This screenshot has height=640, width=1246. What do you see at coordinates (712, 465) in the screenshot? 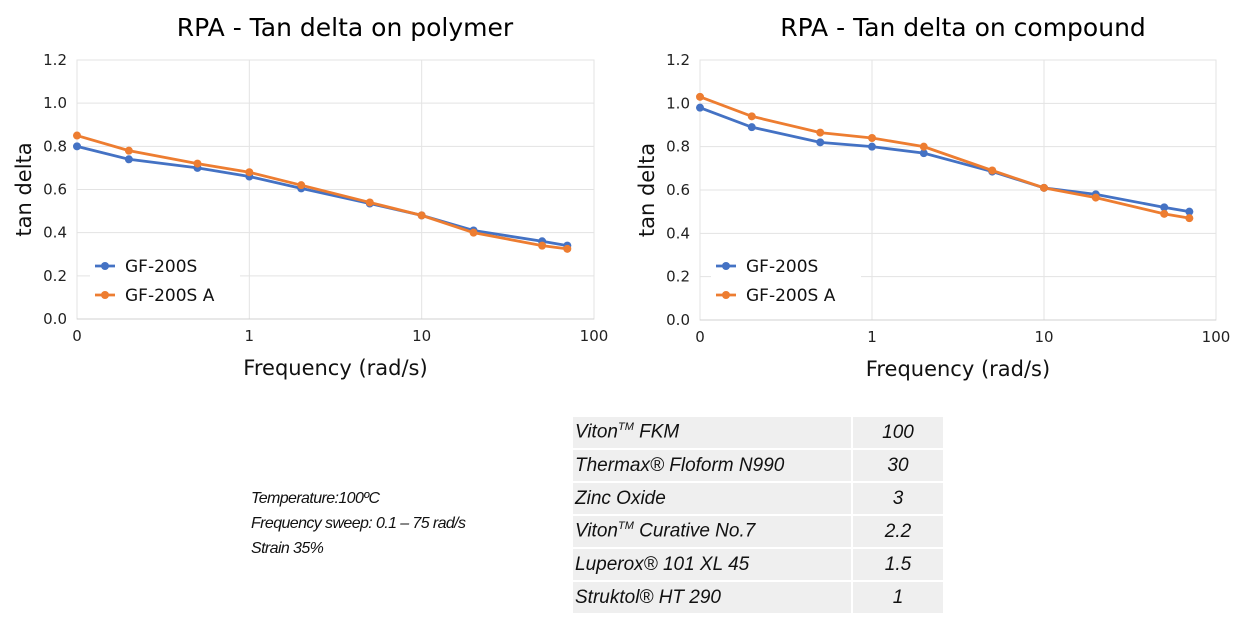
I see `ingredient-name: Thermax® Floform N990` at bounding box center [712, 465].